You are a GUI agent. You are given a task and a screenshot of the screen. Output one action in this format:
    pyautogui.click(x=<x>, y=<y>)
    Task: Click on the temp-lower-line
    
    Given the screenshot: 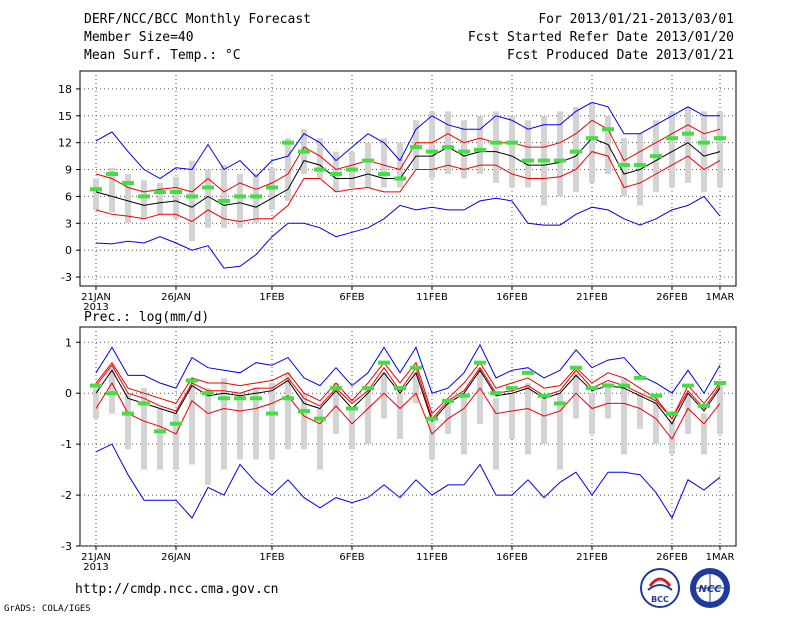 What is the action you would take?
    pyautogui.click(x=408, y=187)
    